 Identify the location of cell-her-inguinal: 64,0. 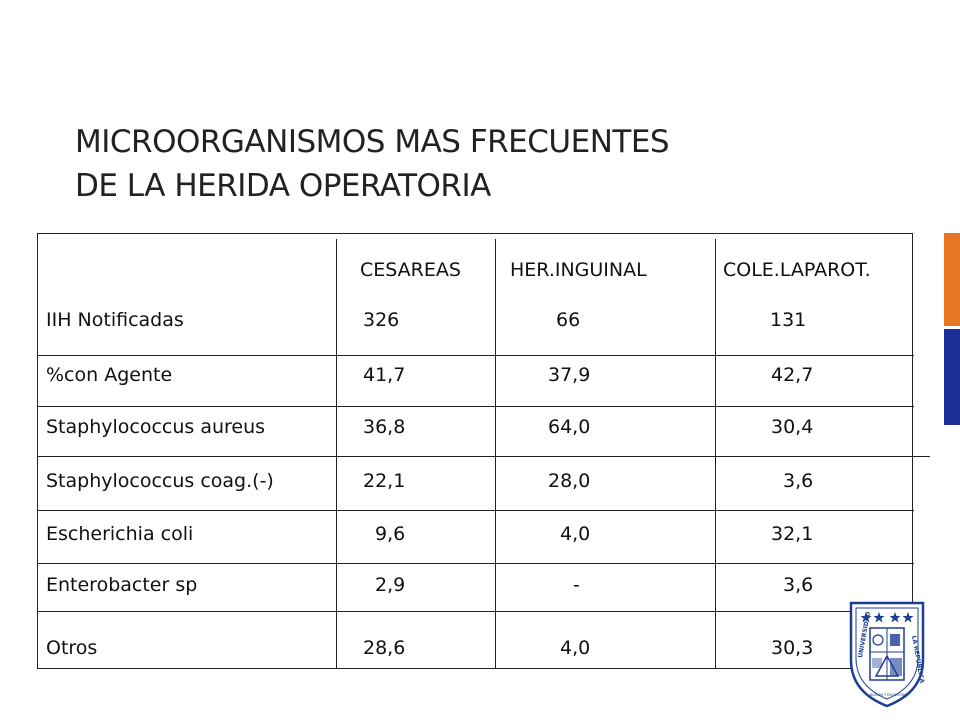
(569, 427).